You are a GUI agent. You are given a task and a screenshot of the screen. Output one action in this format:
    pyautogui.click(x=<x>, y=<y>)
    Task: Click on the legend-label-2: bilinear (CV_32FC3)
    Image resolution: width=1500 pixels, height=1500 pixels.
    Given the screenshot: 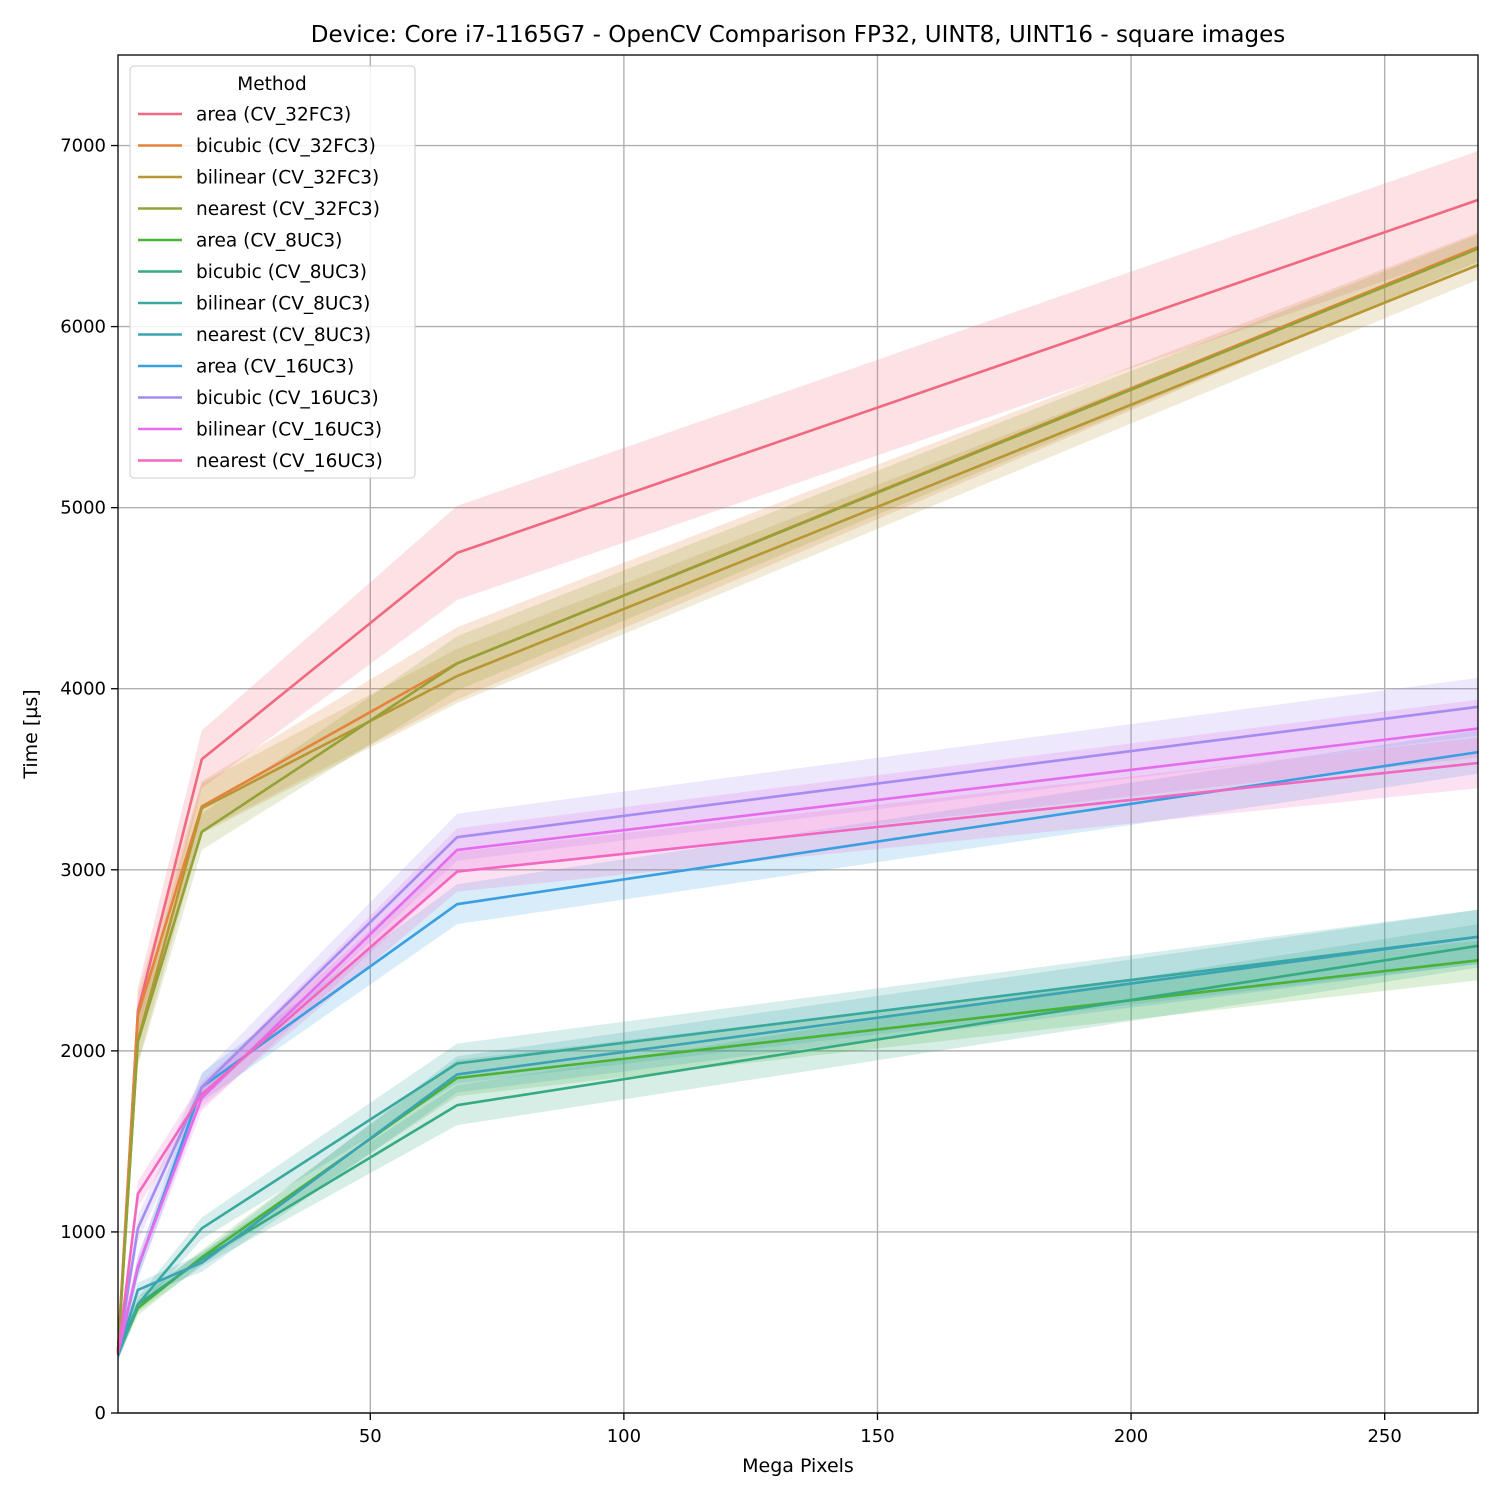 What is the action you would take?
    pyautogui.click(x=287, y=178)
    